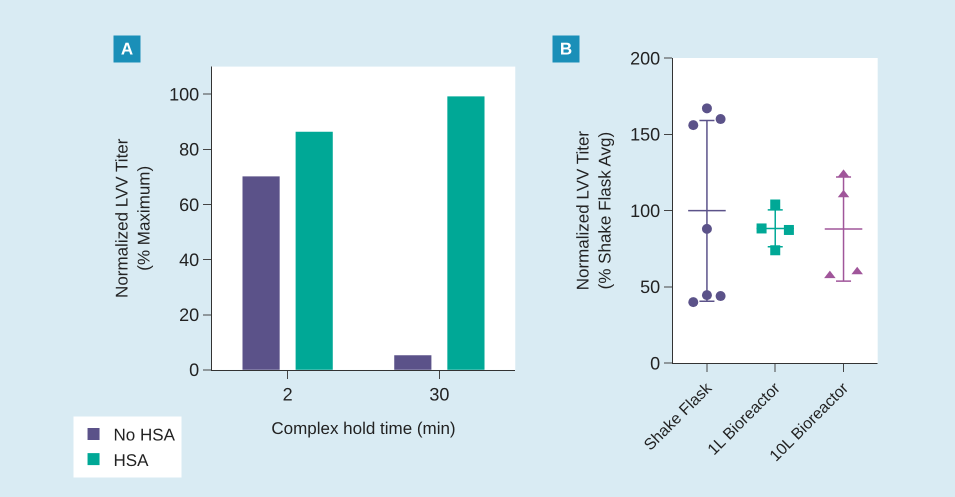 This screenshot has height=497, width=955. Describe the element at coordinates (145, 435) in the screenshot. I see `legend-label: No HSA` at that location.